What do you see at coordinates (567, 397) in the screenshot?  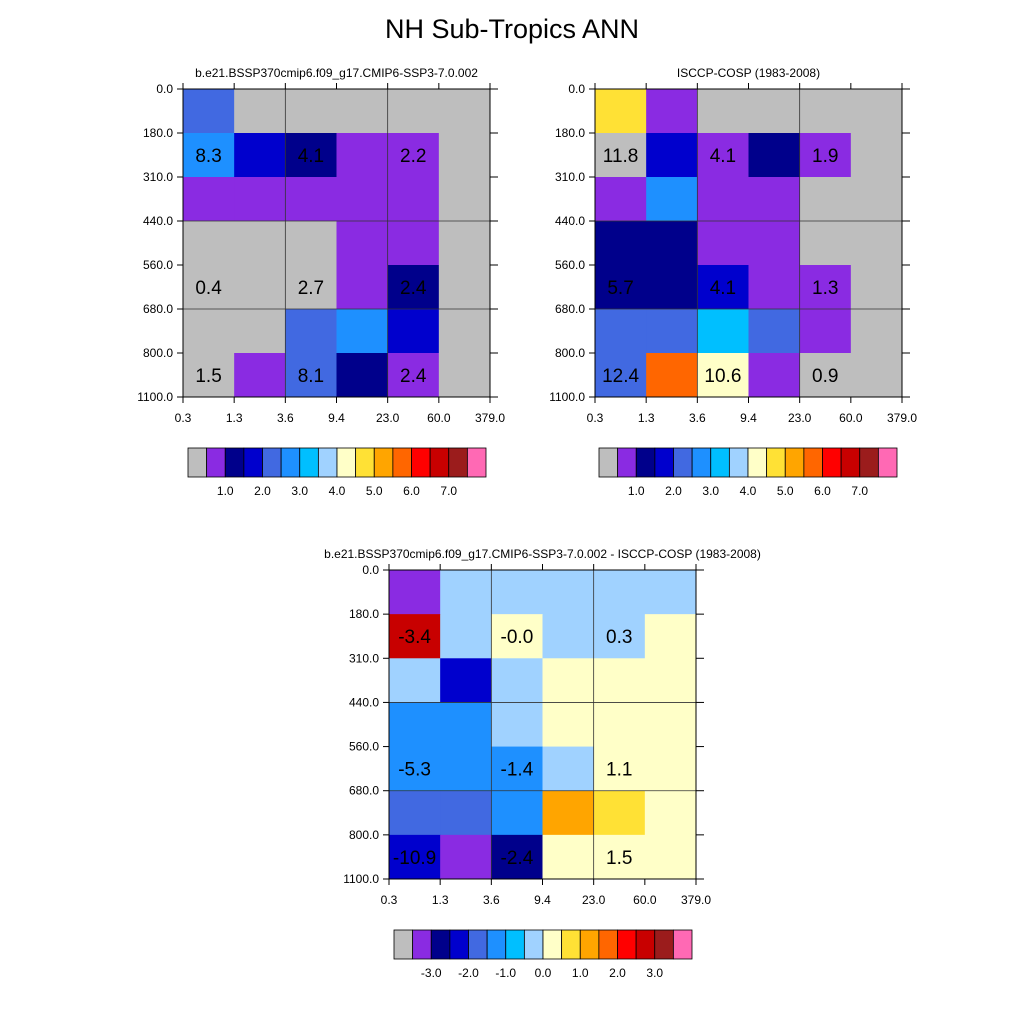 I see `y-tick-label: 1100.0` at bounding box center [567, 397].